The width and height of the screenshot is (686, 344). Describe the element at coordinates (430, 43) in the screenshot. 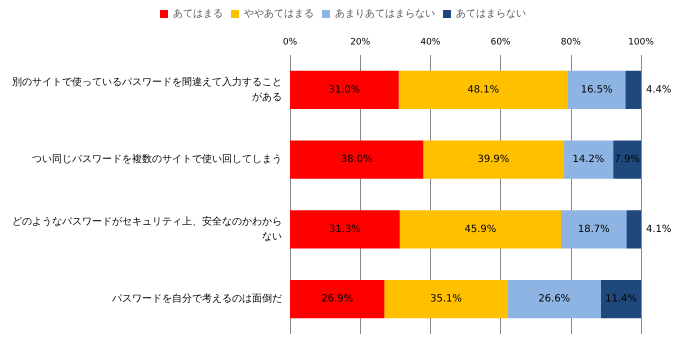

I see `x-tick-label: 40%` at that location.